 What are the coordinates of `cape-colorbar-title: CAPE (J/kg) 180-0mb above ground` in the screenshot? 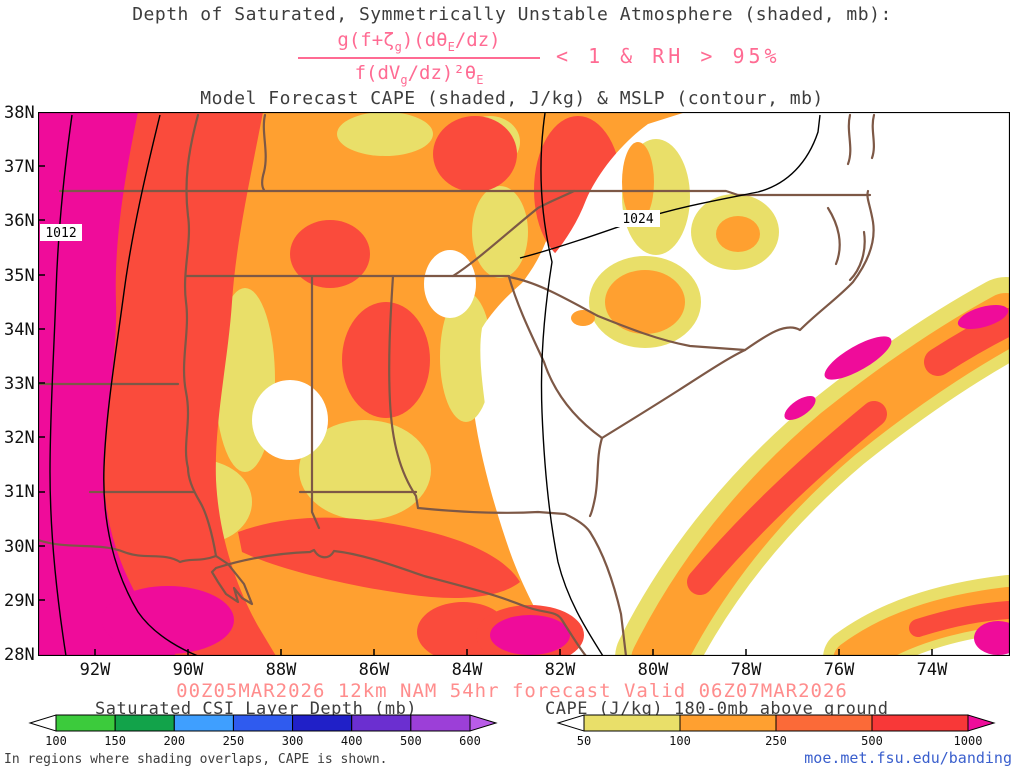 It's located at (717, 709).